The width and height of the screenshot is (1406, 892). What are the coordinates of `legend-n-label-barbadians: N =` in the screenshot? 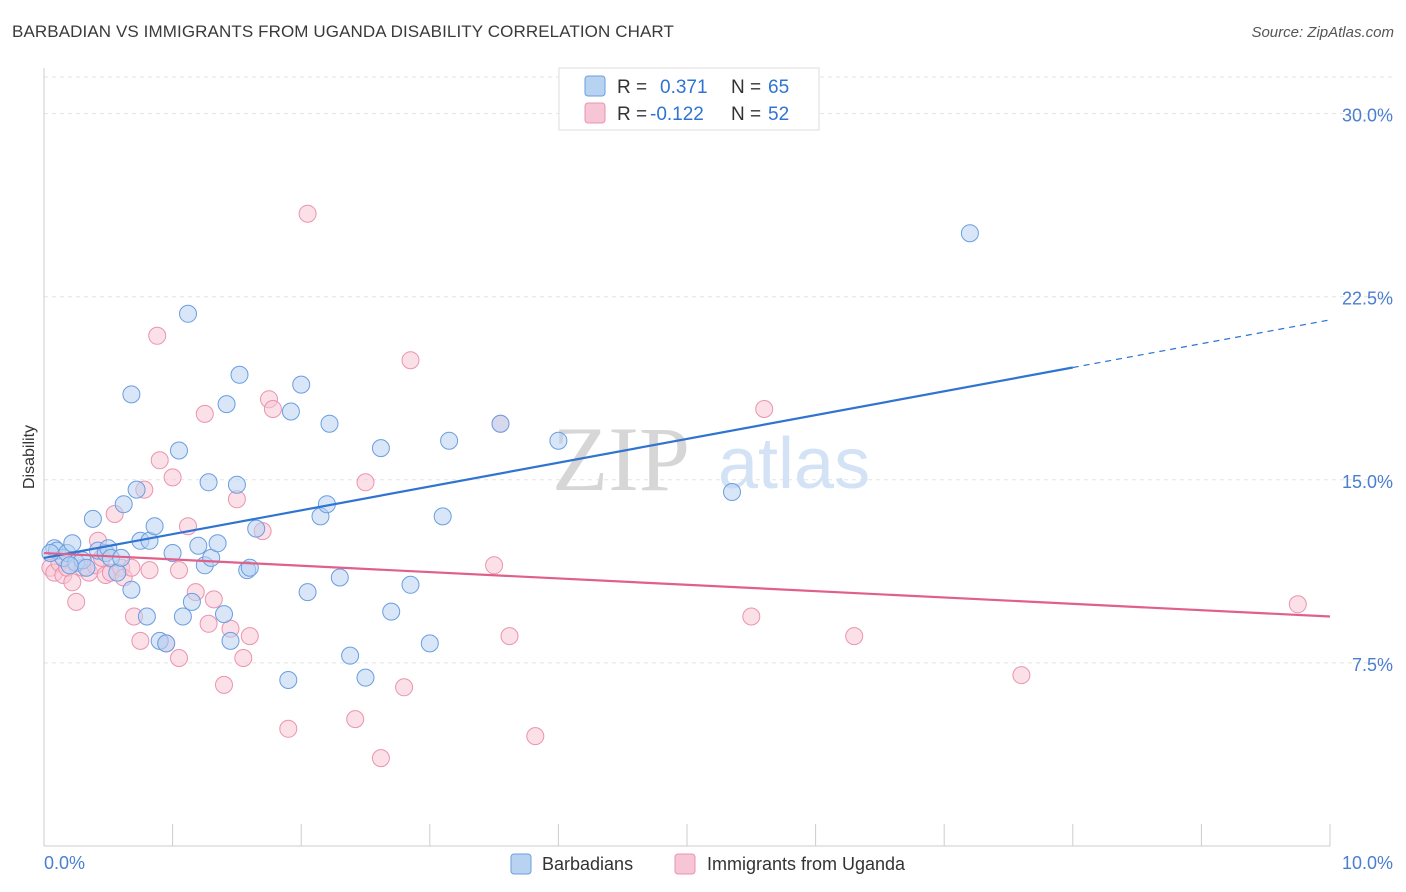 It's located at (746, 87).